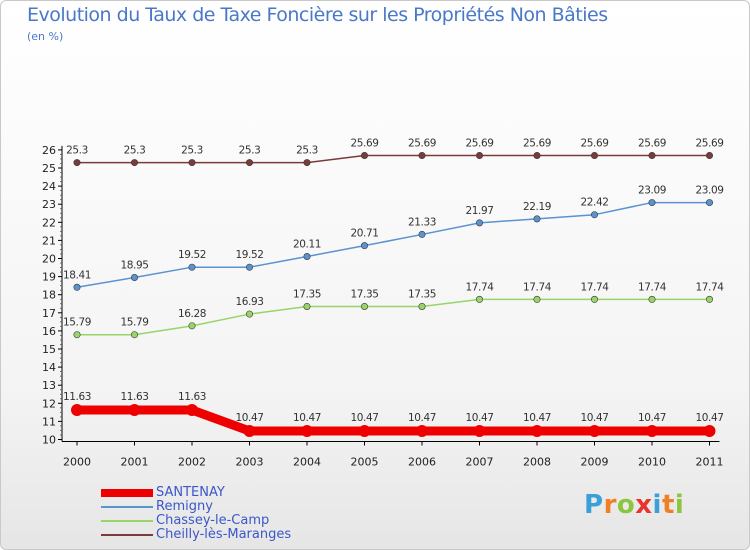  I want to click on data-label: 20.71, so click(364, 234).